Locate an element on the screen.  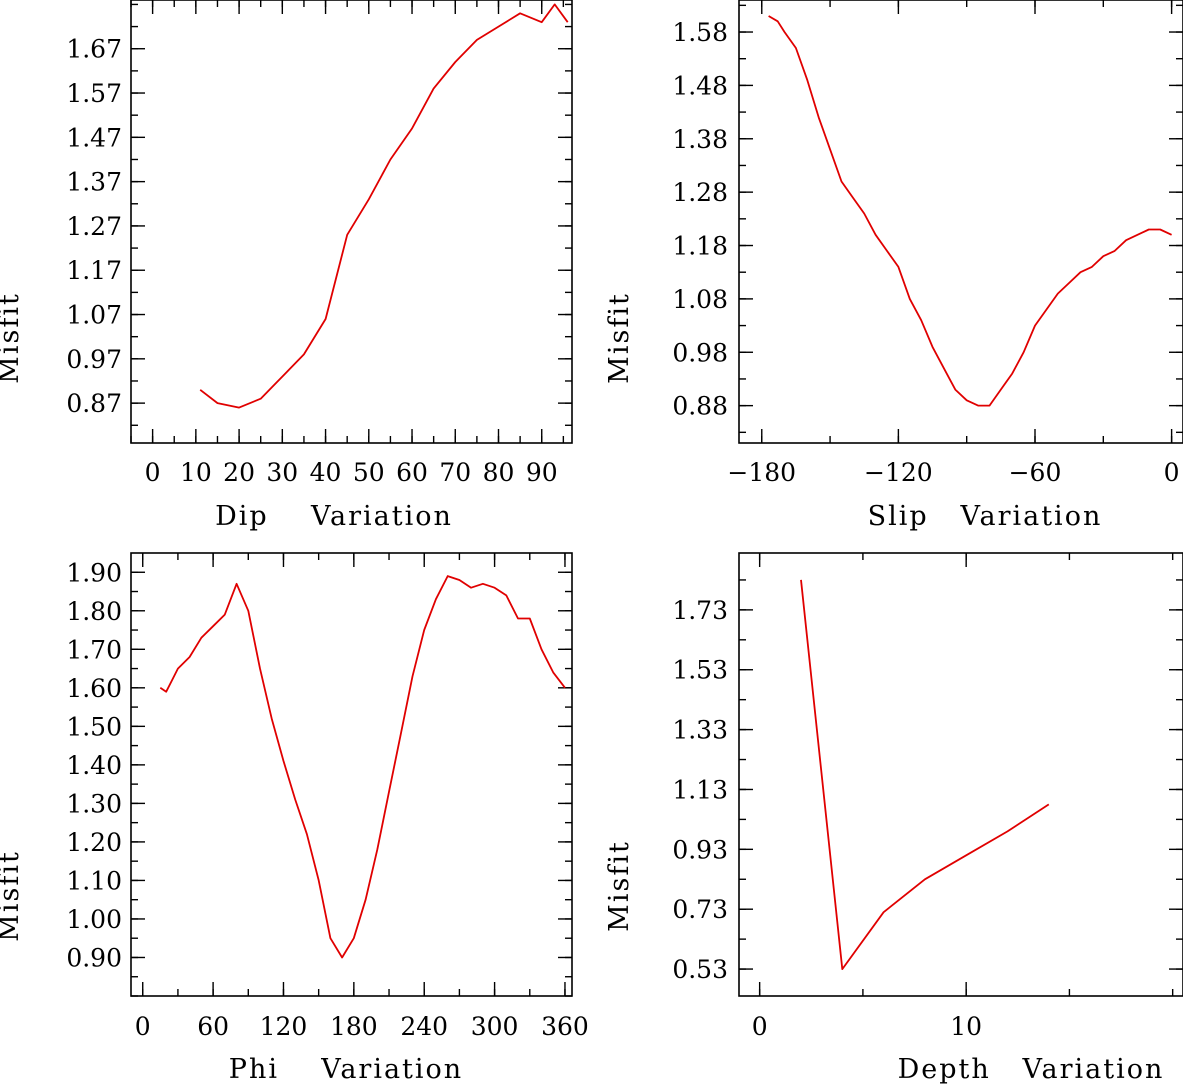
y-tick-label: 1.47 is located at coordinates (94, 137).